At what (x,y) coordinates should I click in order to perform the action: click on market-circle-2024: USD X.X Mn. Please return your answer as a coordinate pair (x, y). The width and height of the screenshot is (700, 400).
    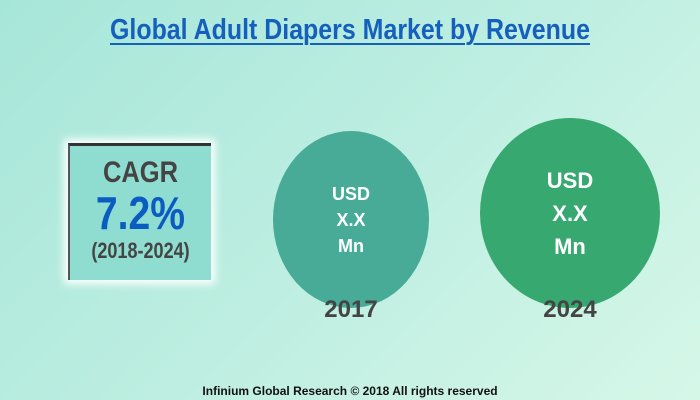
    Looking at the image, I should click on (570, 213).